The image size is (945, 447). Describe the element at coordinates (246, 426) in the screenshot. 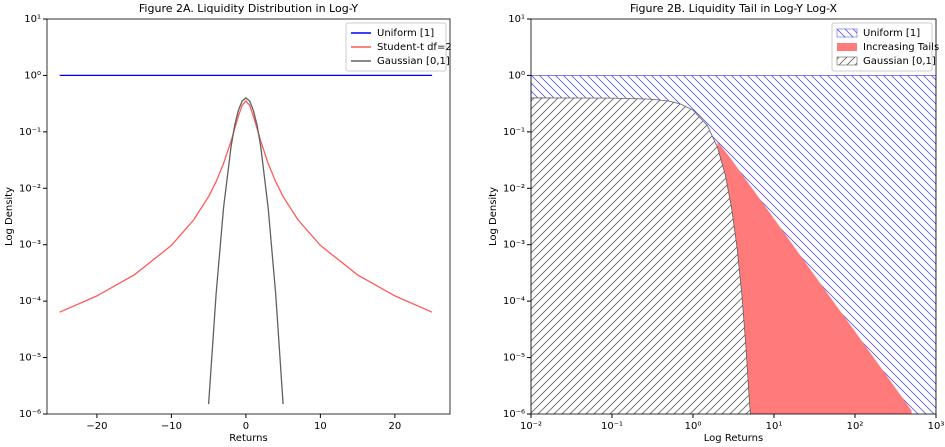

I see `x-tick-label: 0` at that location.